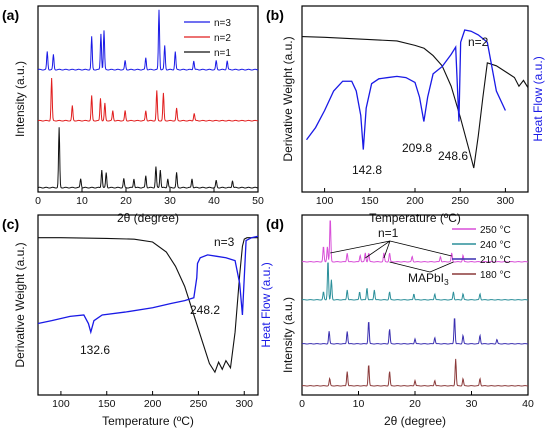 This screenshot has width=550, height=430. I want to click on legend-label-n-3: n=3, so click(222, 23).